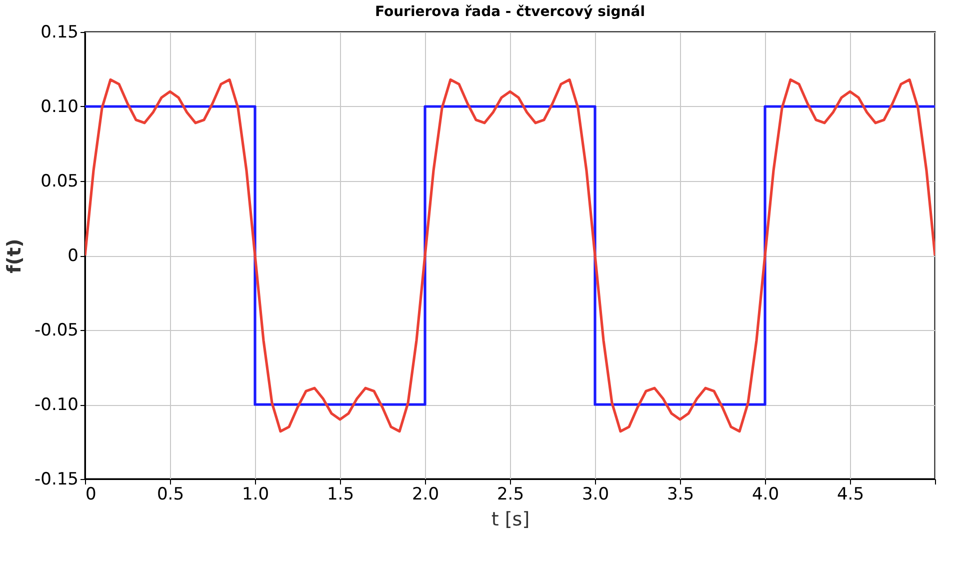 The width and height of the screenshot is (966, 577). I want to click on x-axis-title: t [s], so click(510, 519).